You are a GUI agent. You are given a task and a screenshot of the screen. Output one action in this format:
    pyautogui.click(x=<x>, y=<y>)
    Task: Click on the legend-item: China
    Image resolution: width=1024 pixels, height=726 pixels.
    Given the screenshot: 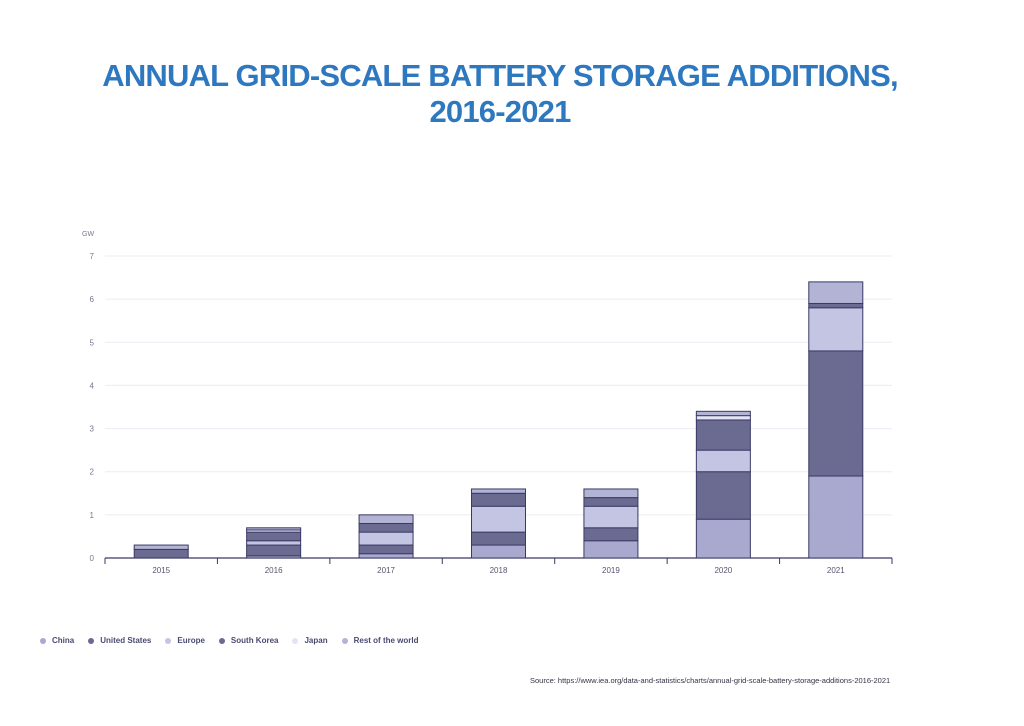 What is the action you would take?
    pyautogui.click(x=57, y=640)
    